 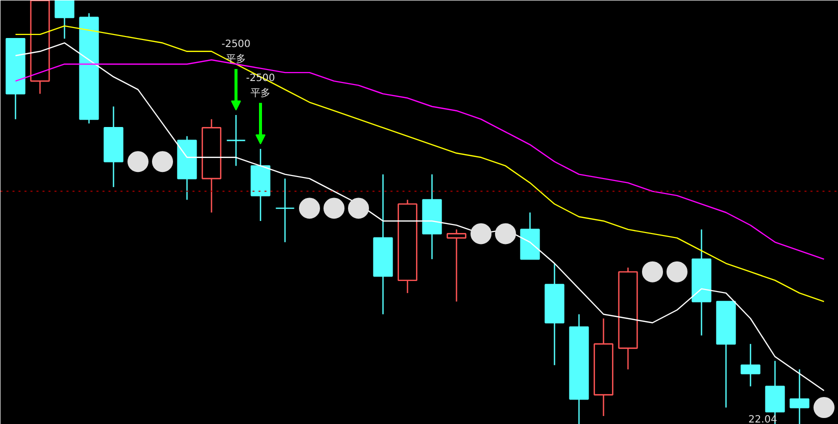 I want to click on annotation: 平多, so click(x=260, y=92).